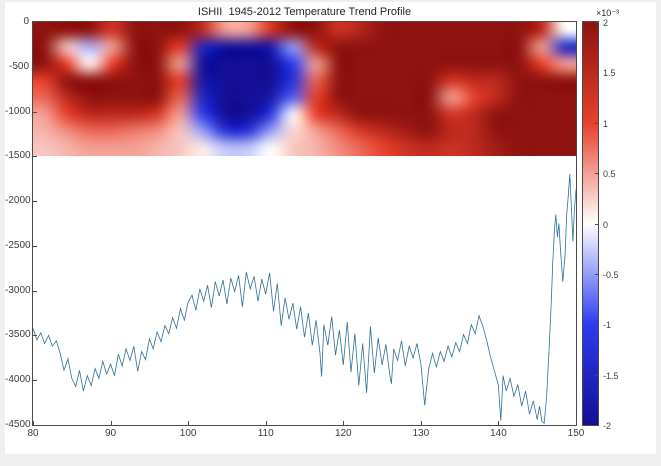  Describe the element at coordinates (33, 433) in the screenshot. I see `x-tick-label: 80` at that location.